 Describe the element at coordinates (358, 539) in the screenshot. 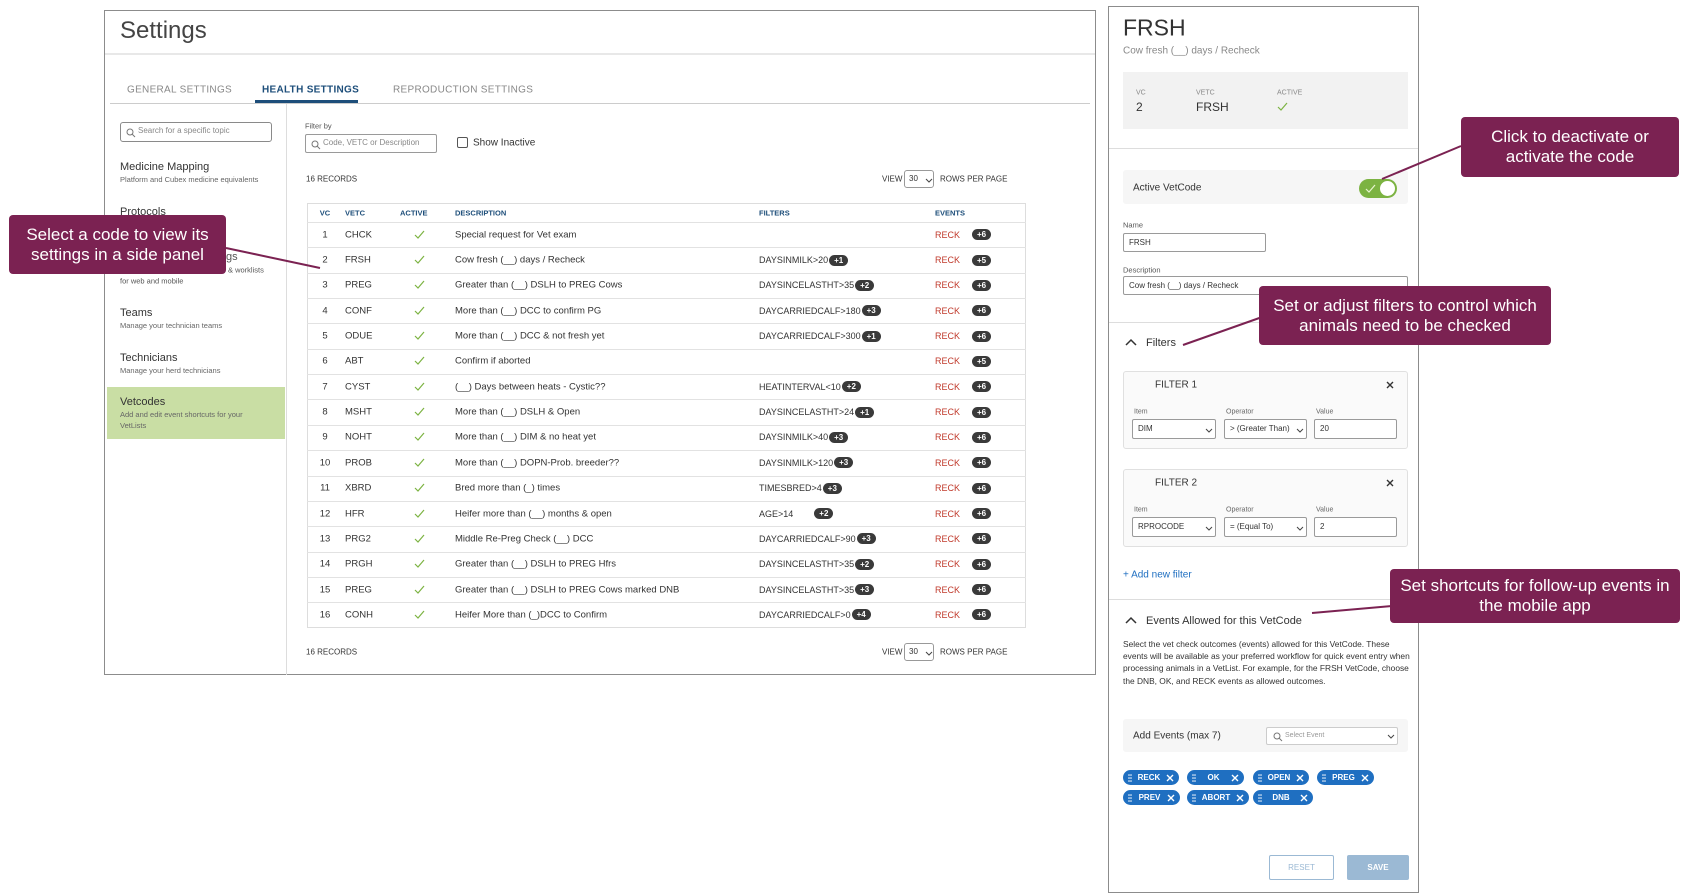

I see `vetc-cell: PRG2` at that location.